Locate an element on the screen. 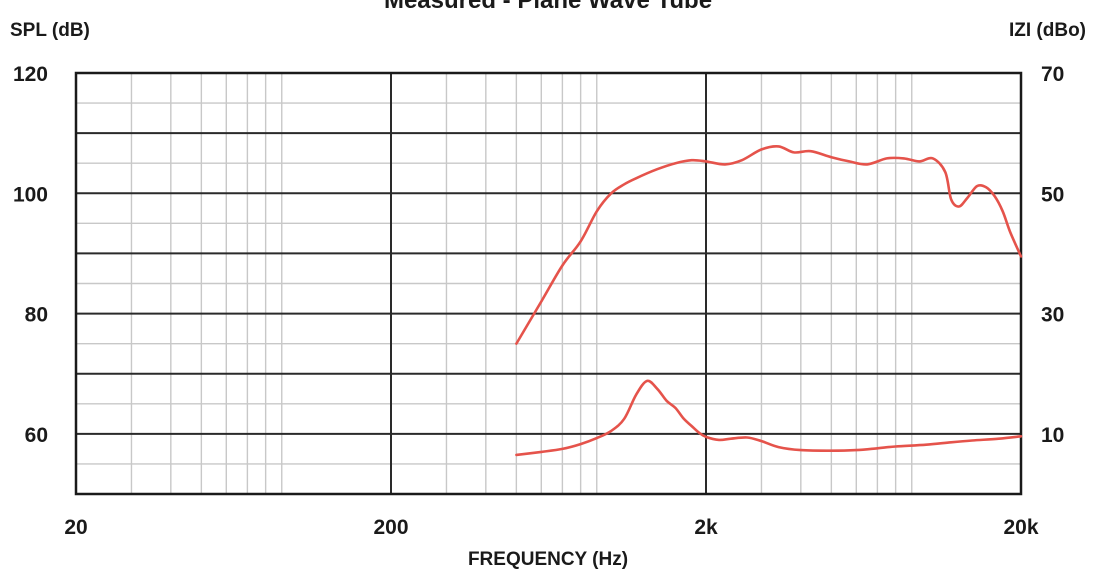 This screenshot has height=577, width=1093. right-y-tick-label: 30 is located at coordinates (1052, 315).